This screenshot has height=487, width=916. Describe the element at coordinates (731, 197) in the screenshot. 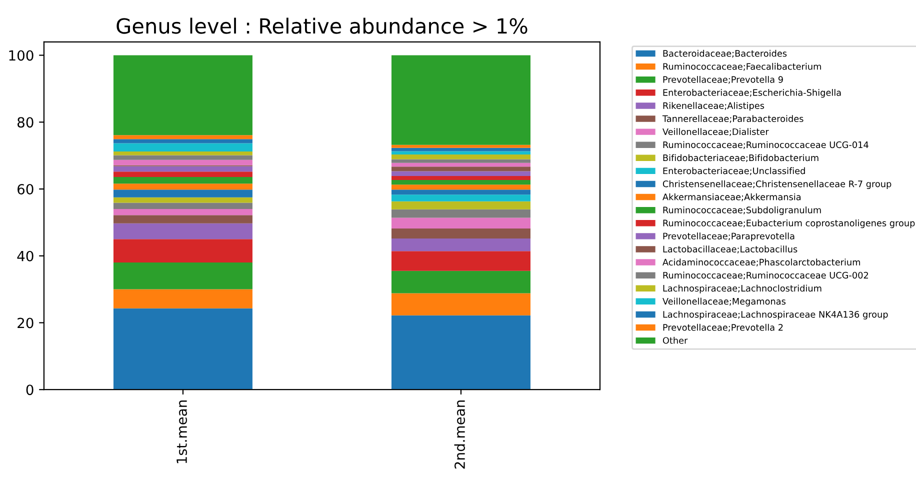

I see `legend-label: Akkermansiaceae;Akkermansia` at that location.